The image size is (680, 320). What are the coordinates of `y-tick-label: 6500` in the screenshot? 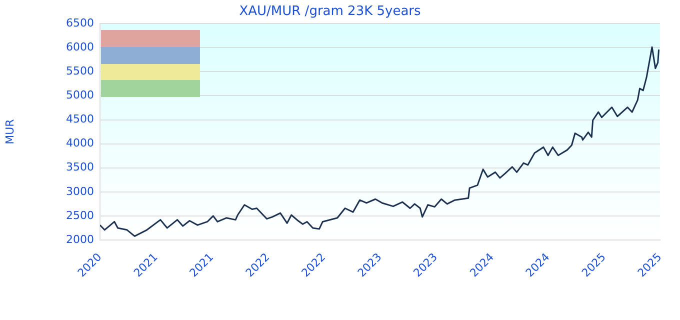 It's located at (80, 23).